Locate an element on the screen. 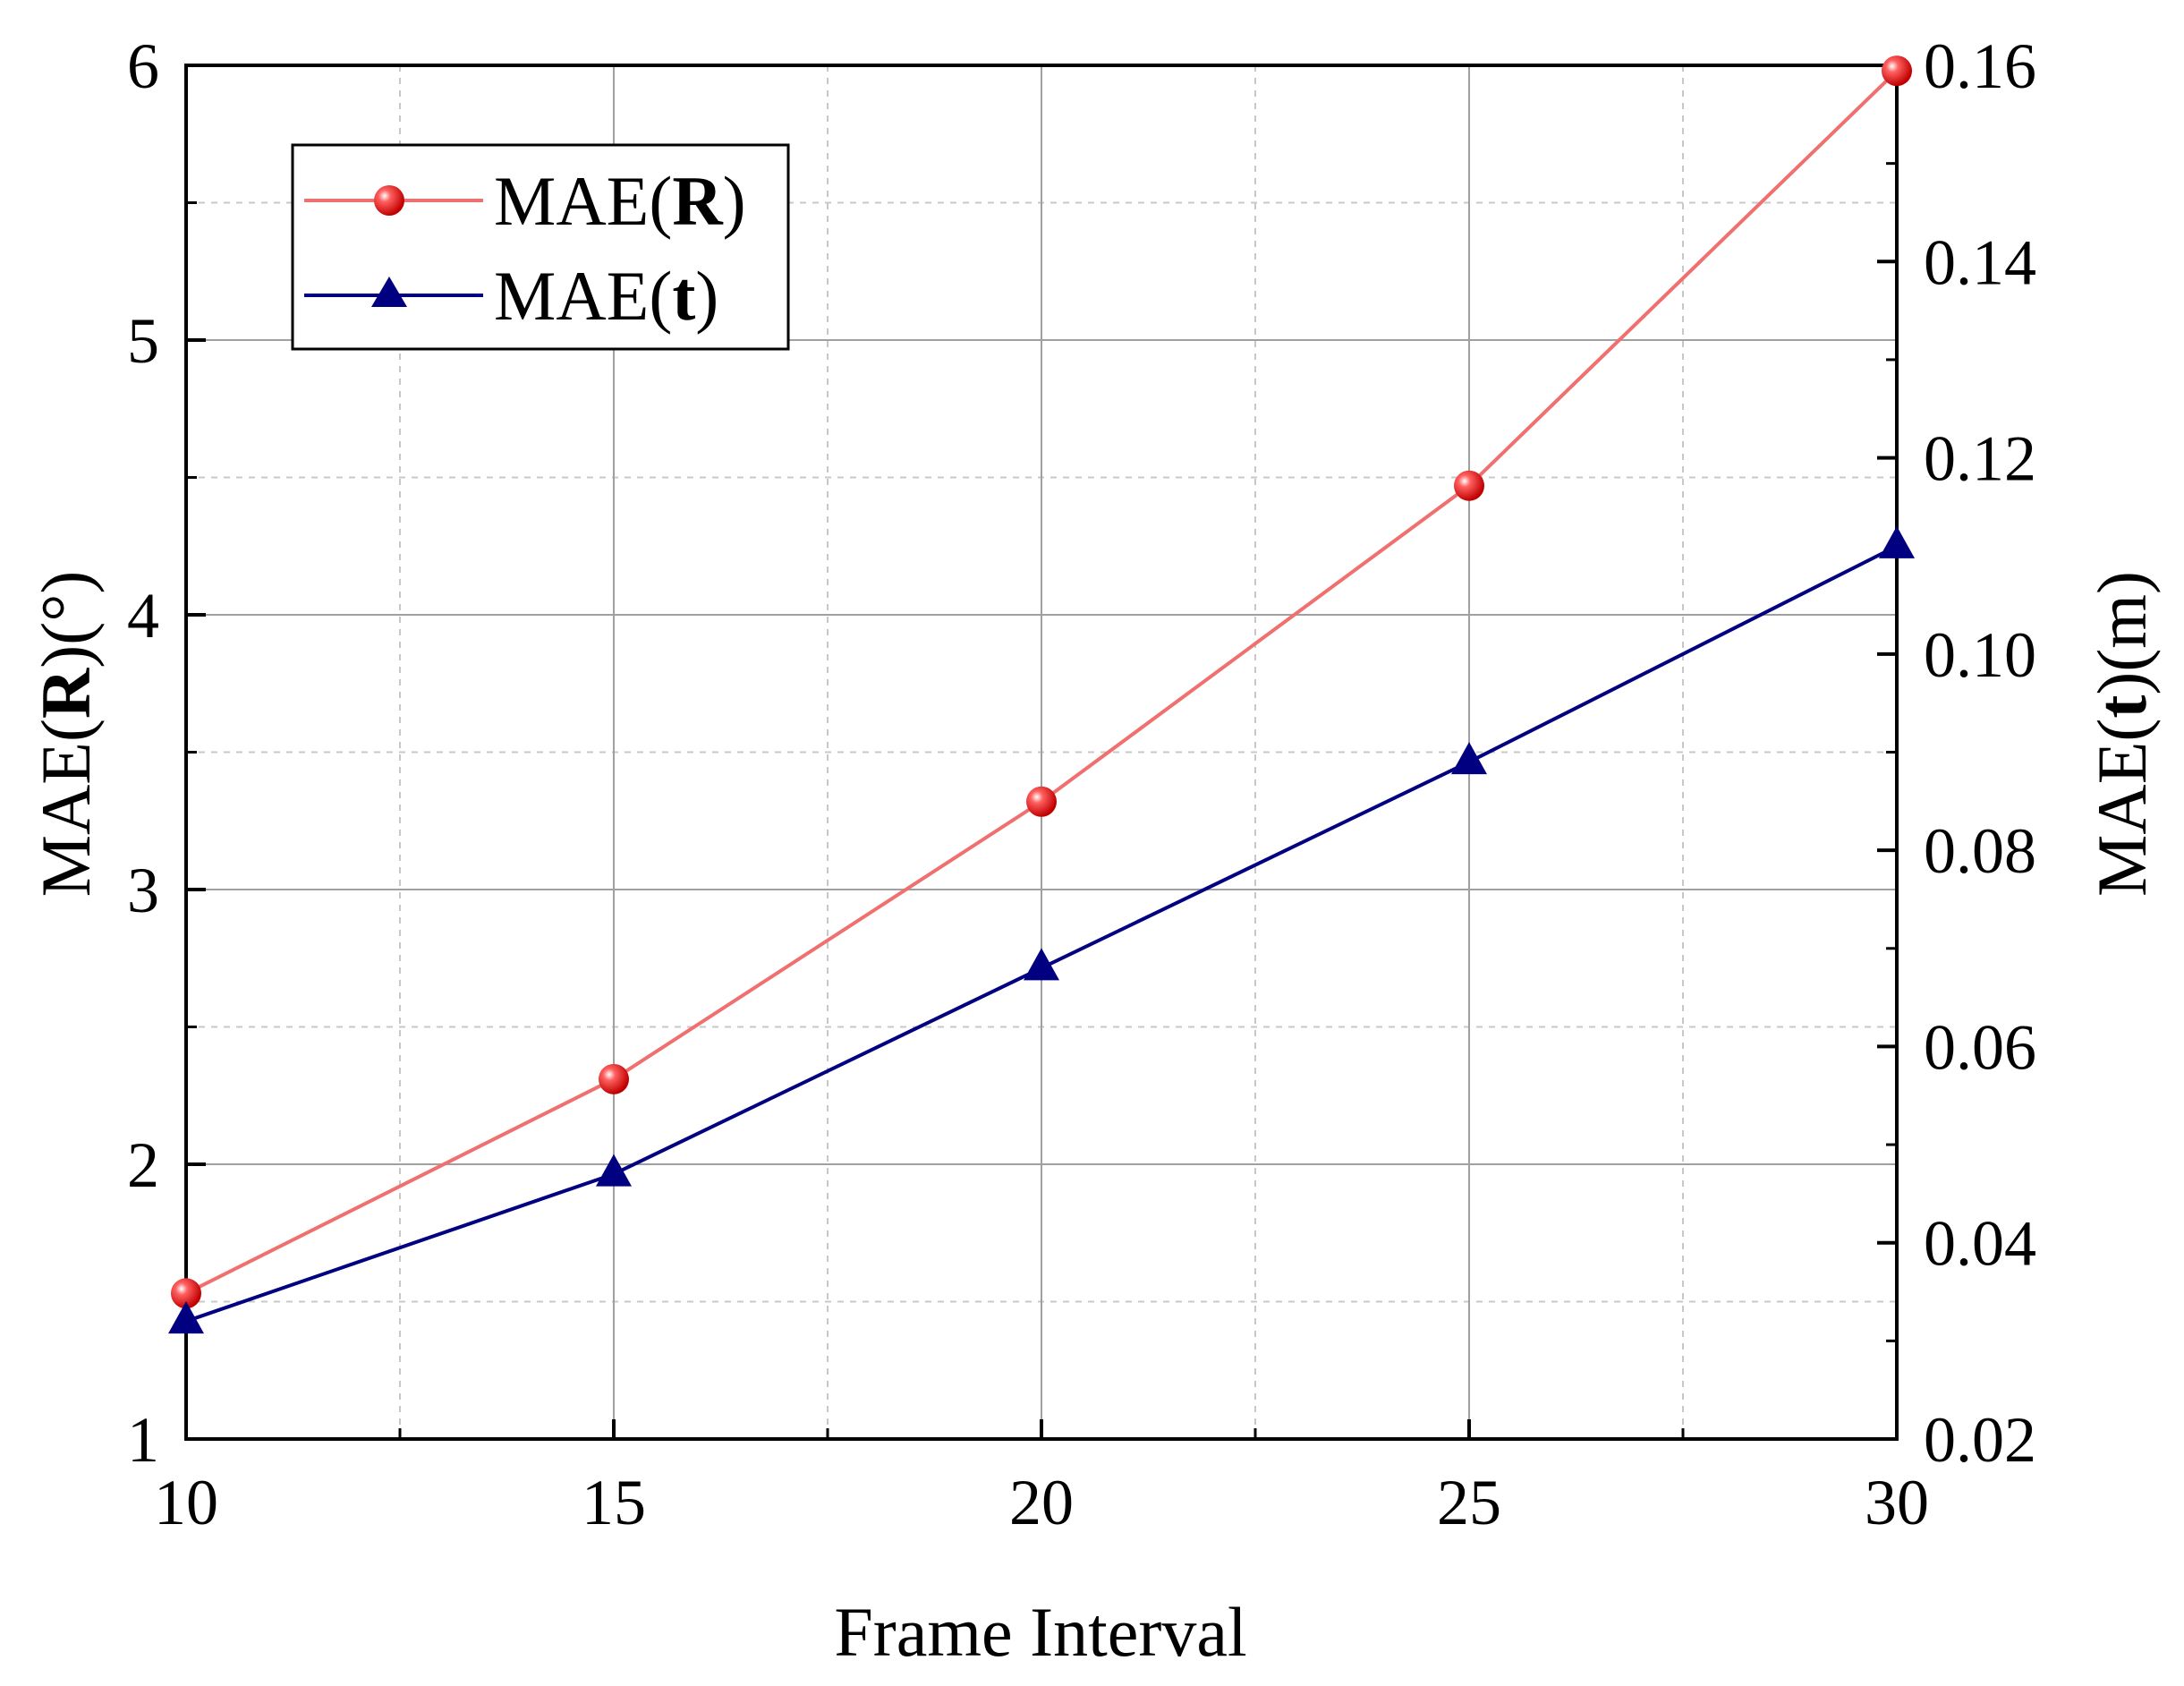 This screenshot has height=1686, width=2184. y-right-axis-title: MAE(t)(m) is located at coordinates (2122, 734).